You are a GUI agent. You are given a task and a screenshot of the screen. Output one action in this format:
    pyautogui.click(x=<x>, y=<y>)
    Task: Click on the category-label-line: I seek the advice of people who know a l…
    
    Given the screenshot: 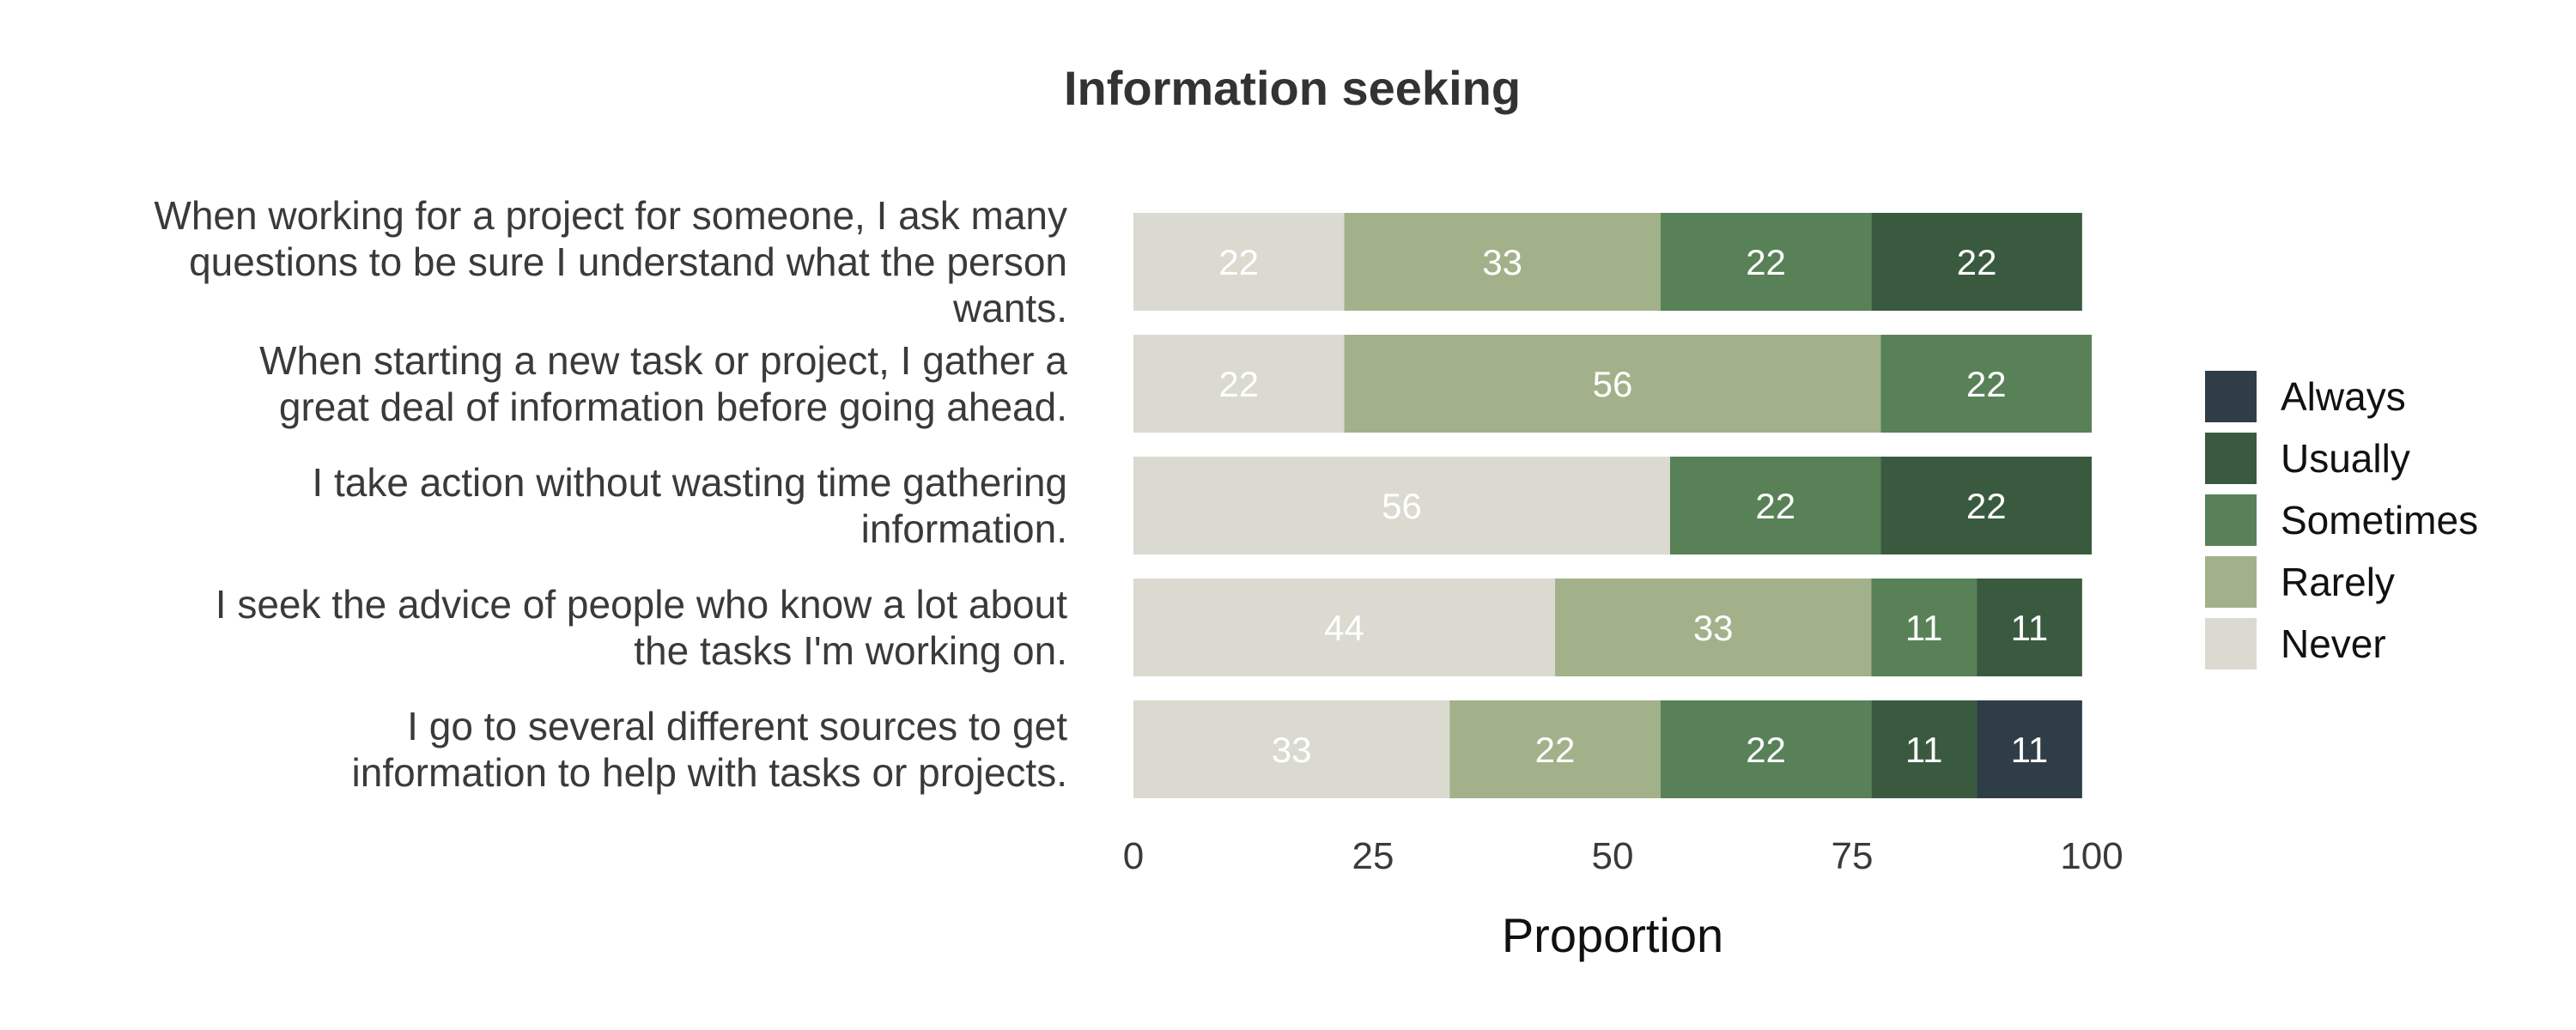 What is the action you would take?
    pyautogui.click(x=641, y=604)
    